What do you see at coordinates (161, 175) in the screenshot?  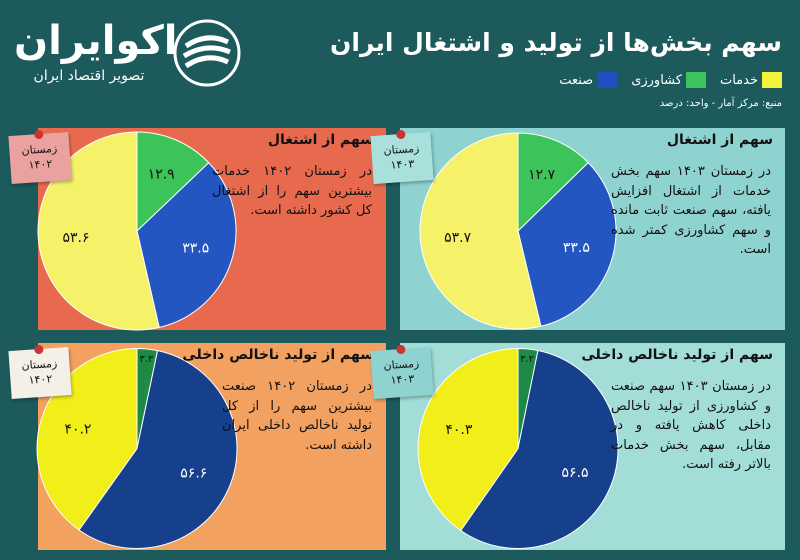 I see `slice-label: ۱۲.۹` at bounding box center [161, 175].